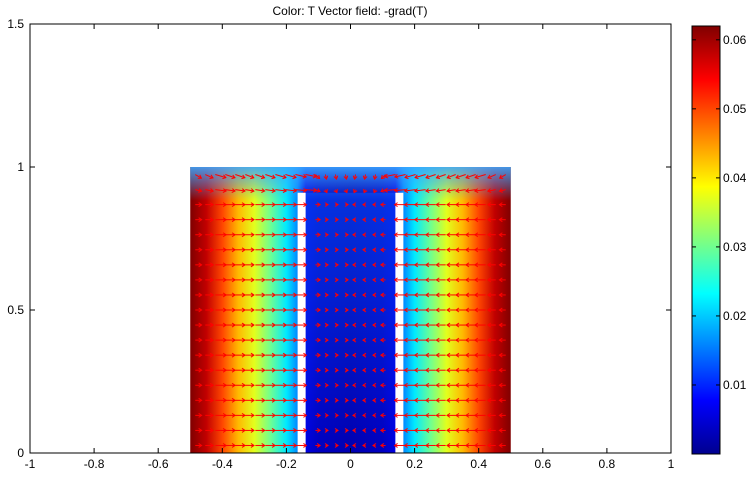  What do you see at coordinates (350, 11) in the screenshot?
I see `chart-title: Color: T Vector field: -grad(T)` at bounding box center [350, 11].